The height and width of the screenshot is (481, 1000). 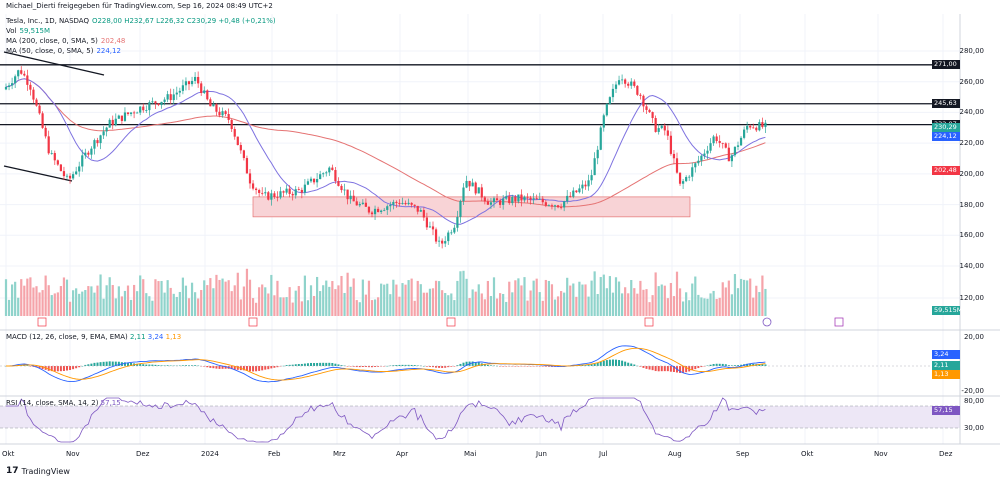 What do you see at coordinates (63, 403) in the screenshot?
I see `rsi-legend: RSI (14, close, SMA, 14, 2) 57,15` at bounding box center [63, 403].